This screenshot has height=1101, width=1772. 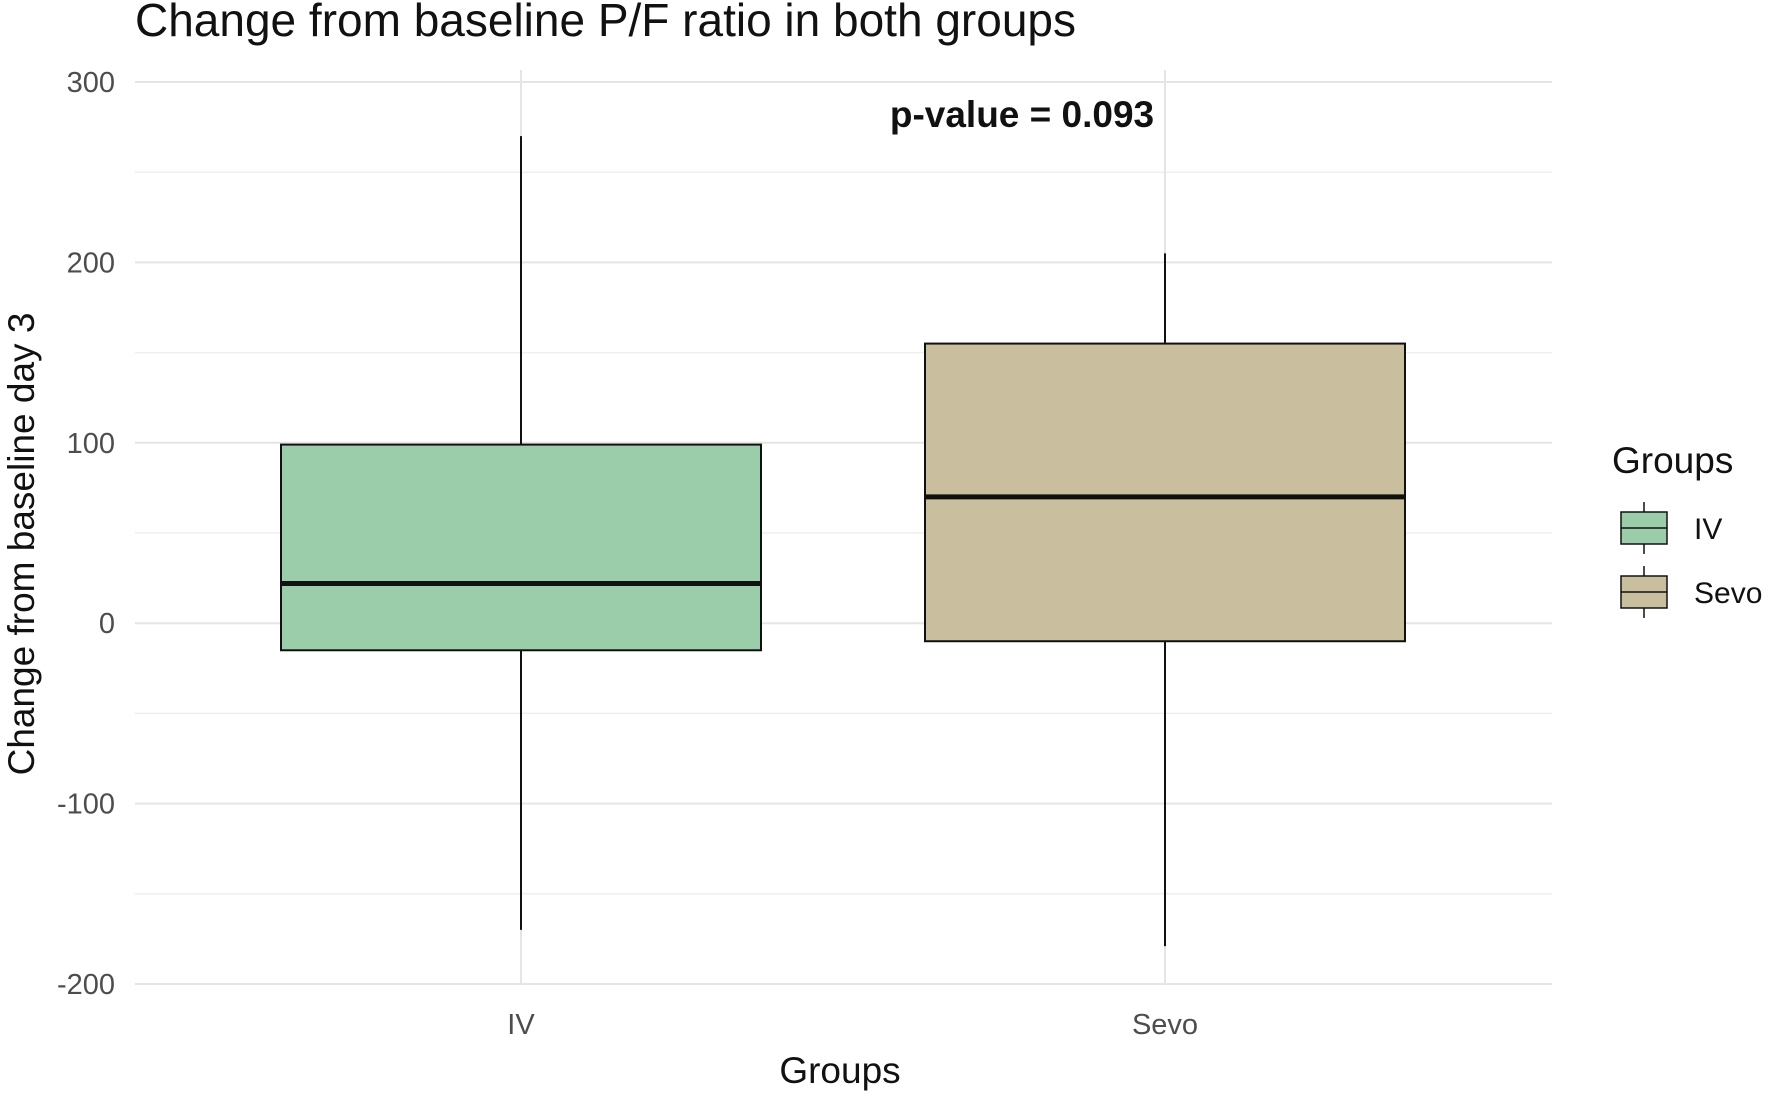 What do you see at coordinates (1672, 460) in the screenshot?
I see `legend-title: Groups` at bounding box center [1672, 460].